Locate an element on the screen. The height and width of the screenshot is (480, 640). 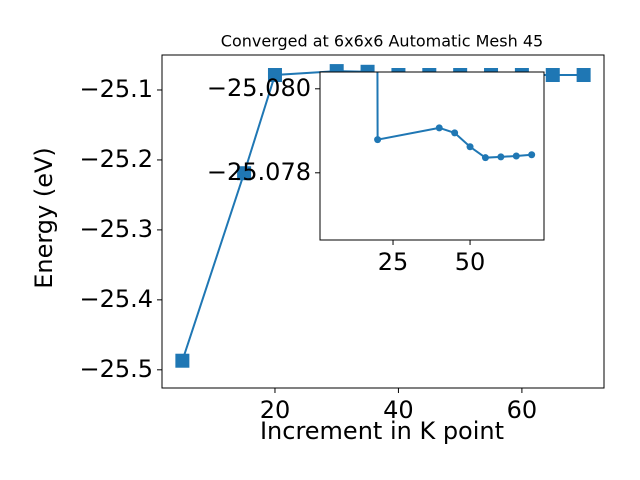
series is located at coordinates (455, 117).